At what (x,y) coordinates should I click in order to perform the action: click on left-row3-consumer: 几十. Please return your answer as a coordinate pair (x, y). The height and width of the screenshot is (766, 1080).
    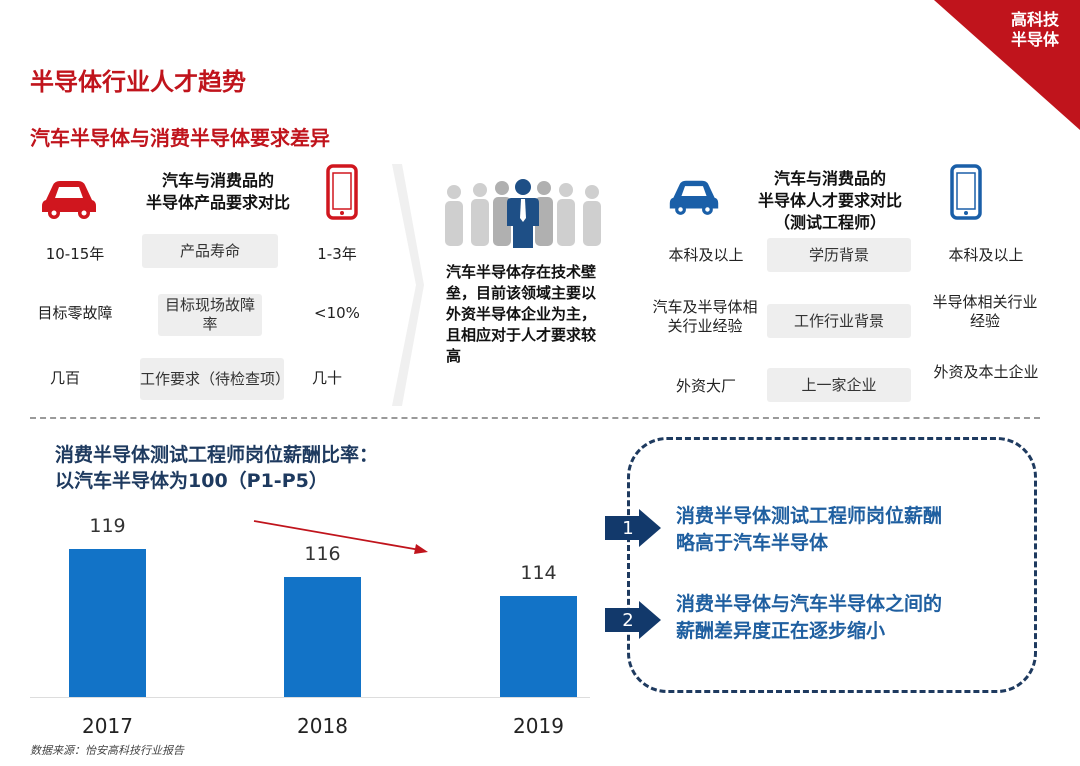
    Looking at the image, I should click on (326, 378).